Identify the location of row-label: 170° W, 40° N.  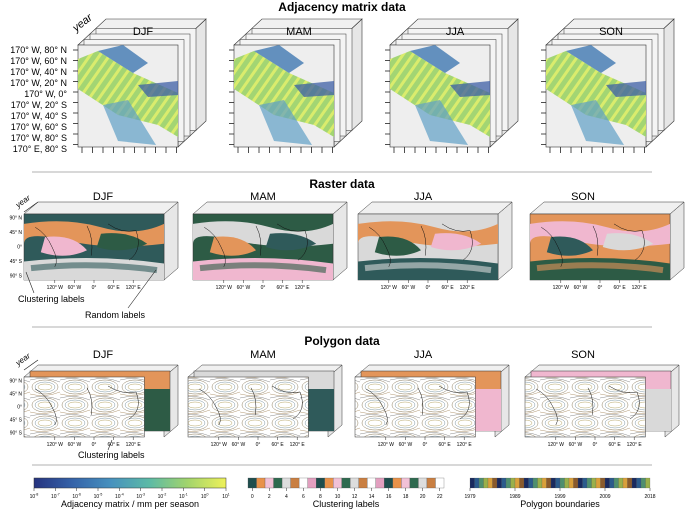
(38, 72).